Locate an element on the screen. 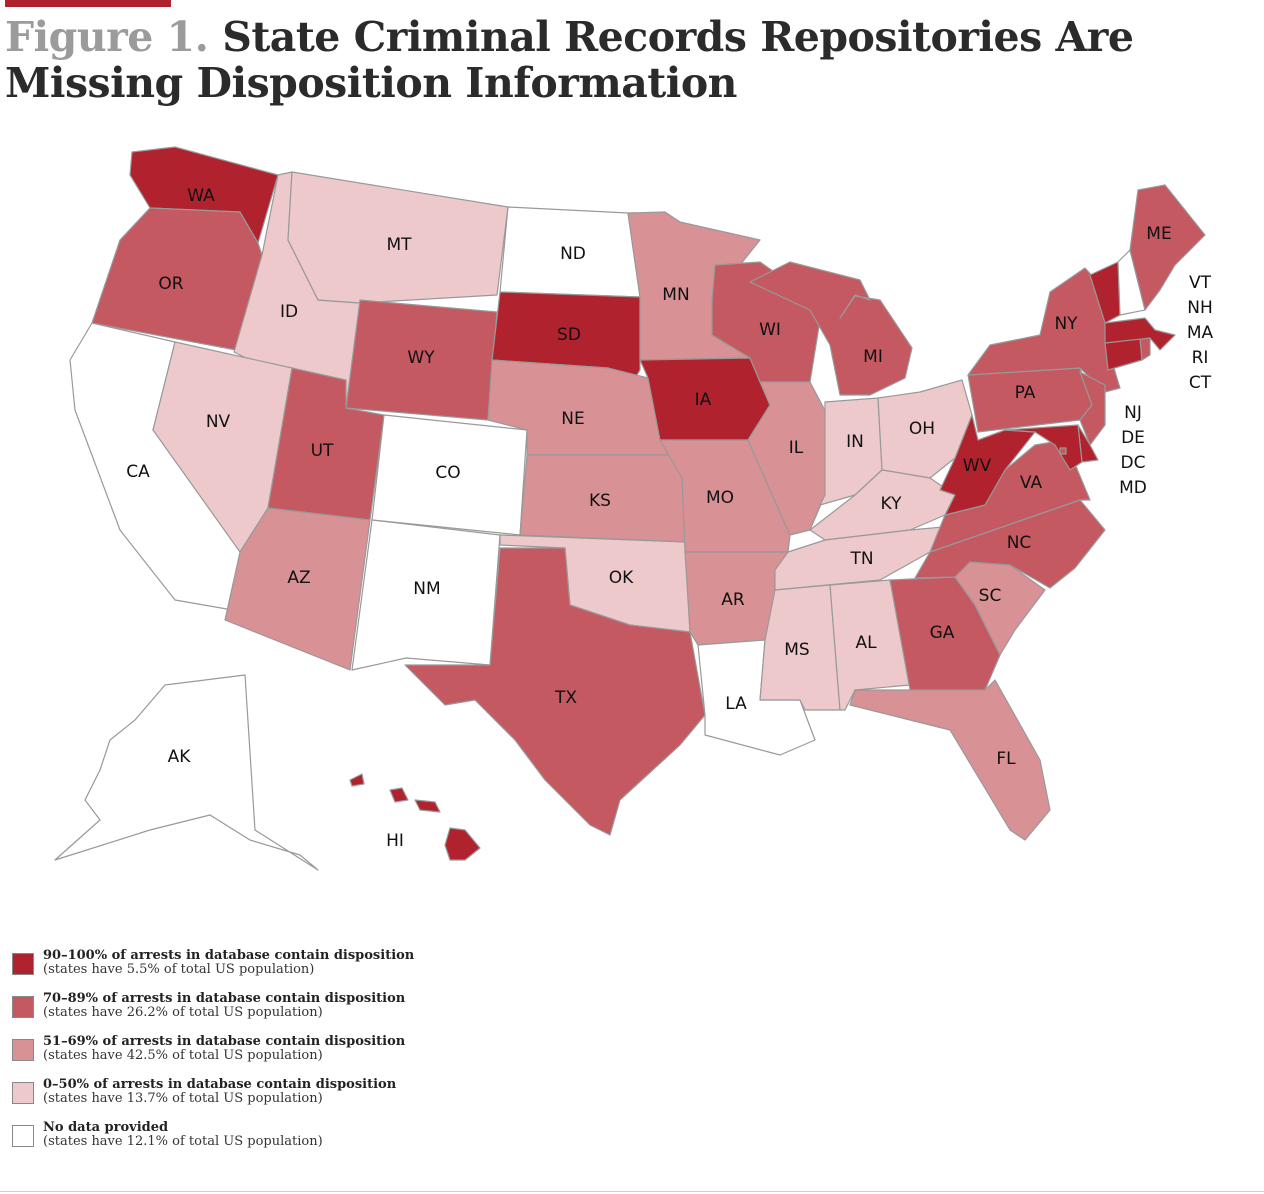 The width and height of the screenshot is (1264, 1194). label-NM: NM is located at coordinates (426, 589).